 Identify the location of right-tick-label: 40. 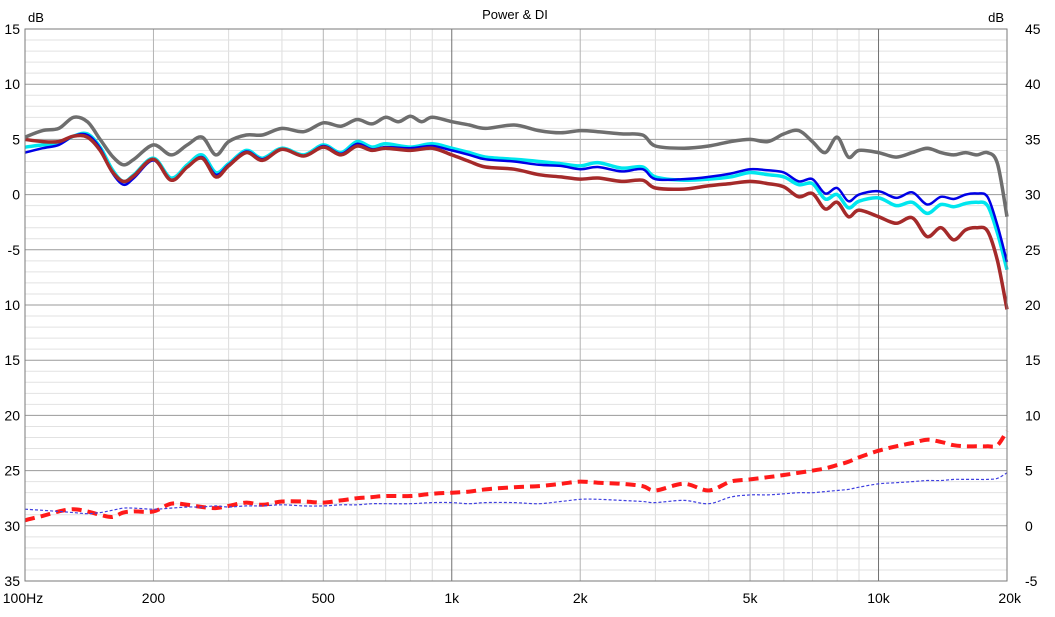
(1033, 84).